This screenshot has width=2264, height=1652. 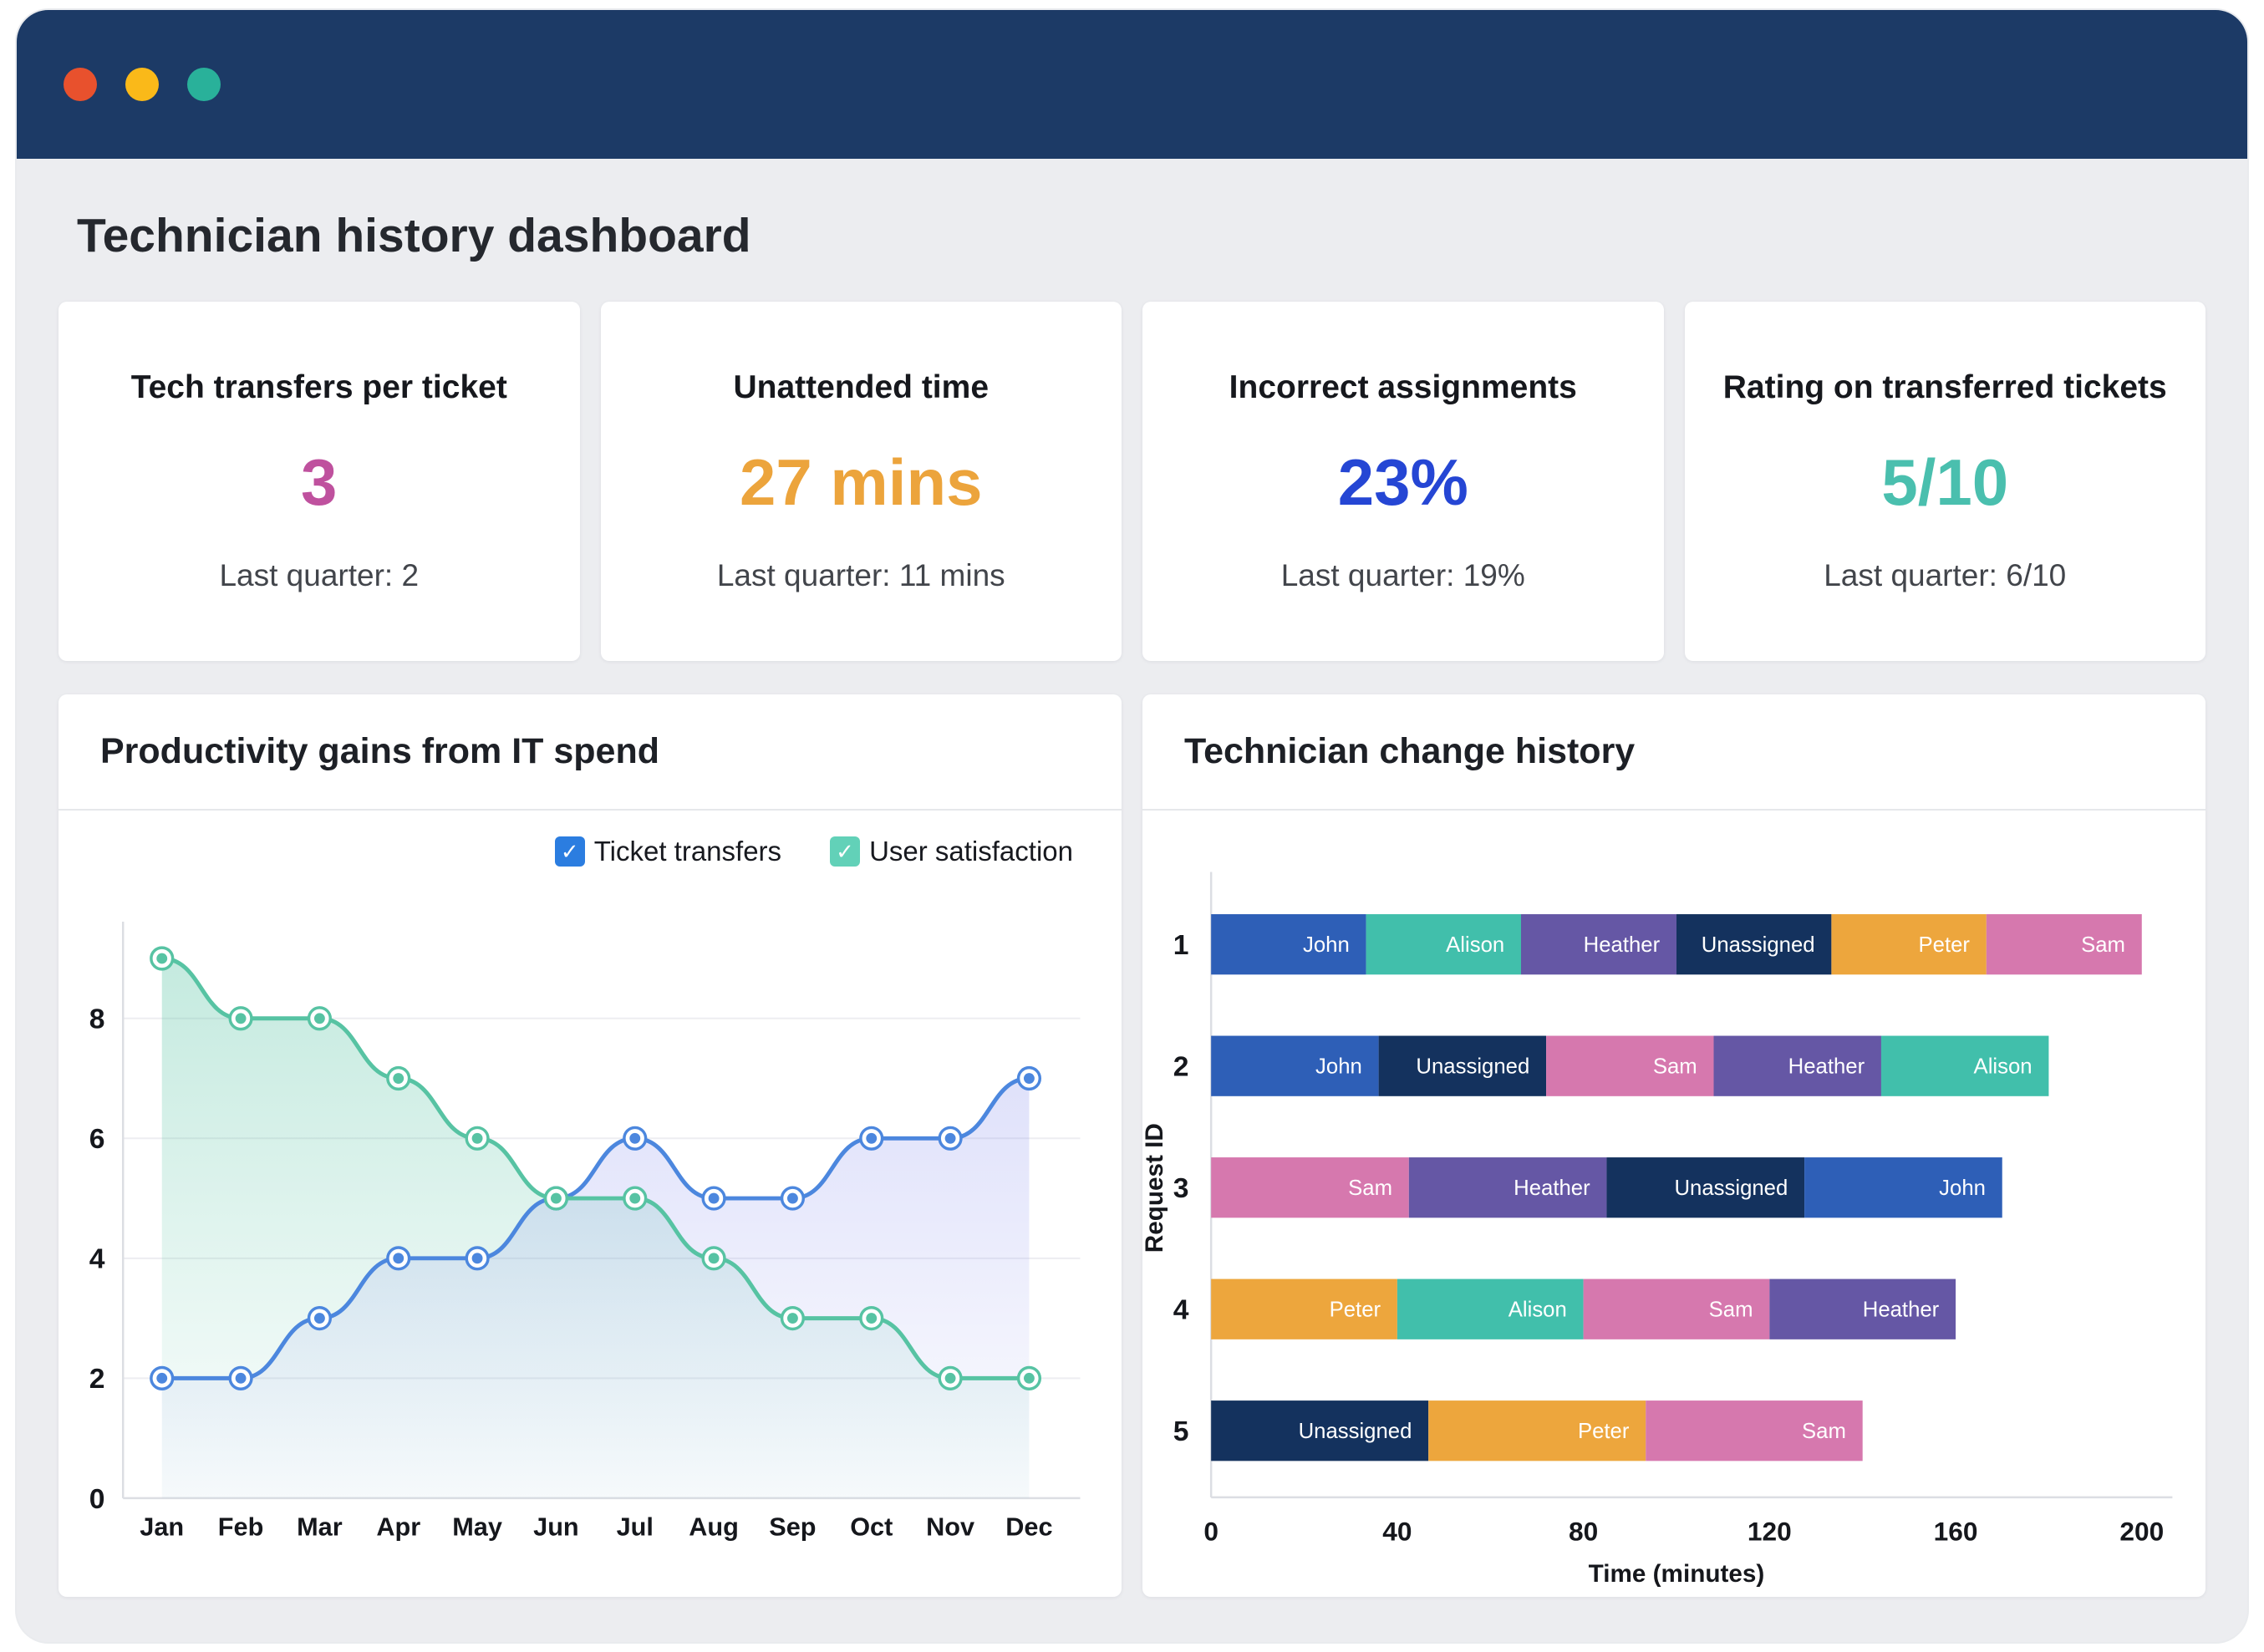 What do you see at coordinates (318, 387) in the screenshot?
I see `kpi-title: Tech transfers per ticket` at bounding box center [318, 387].